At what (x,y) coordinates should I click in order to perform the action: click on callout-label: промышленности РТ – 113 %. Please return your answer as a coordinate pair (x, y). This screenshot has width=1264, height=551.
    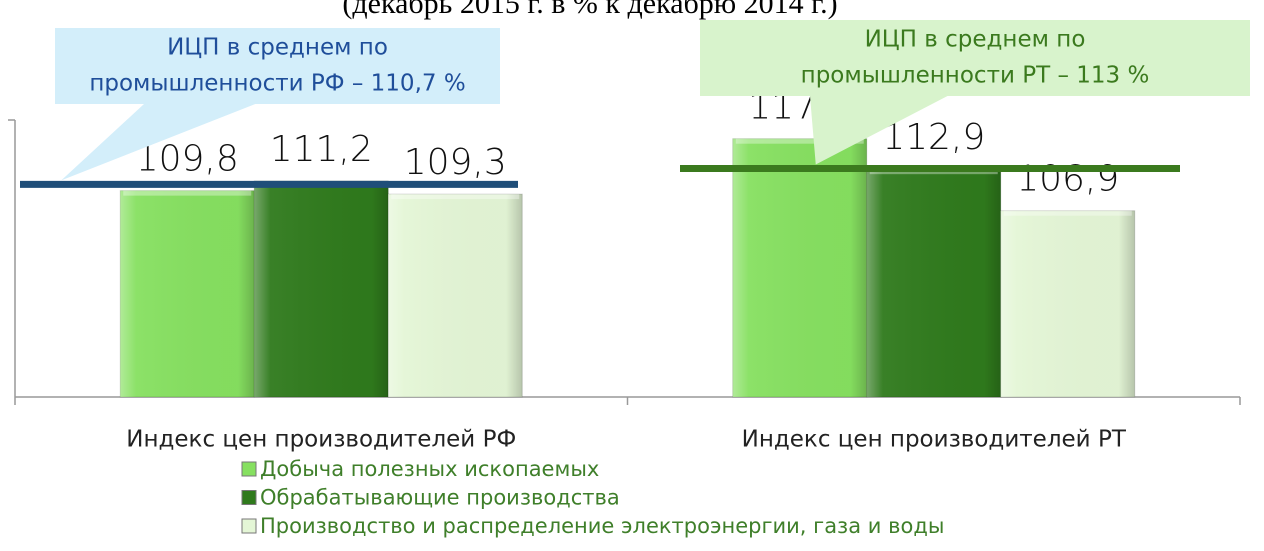
    Looking at the image, I should click on (975, 76).